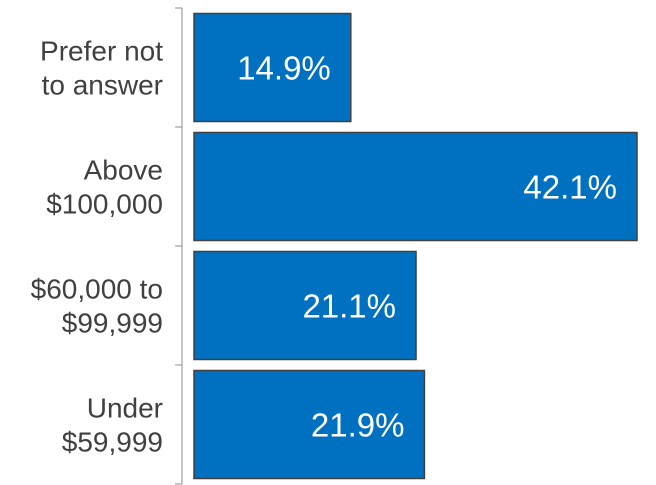 The height and width of the screenshot is (485, 656). What do you see at coordinates (97, 289) in the screenshot?
I see `category-label: $60,000 to` at bounding box center [97, 289].